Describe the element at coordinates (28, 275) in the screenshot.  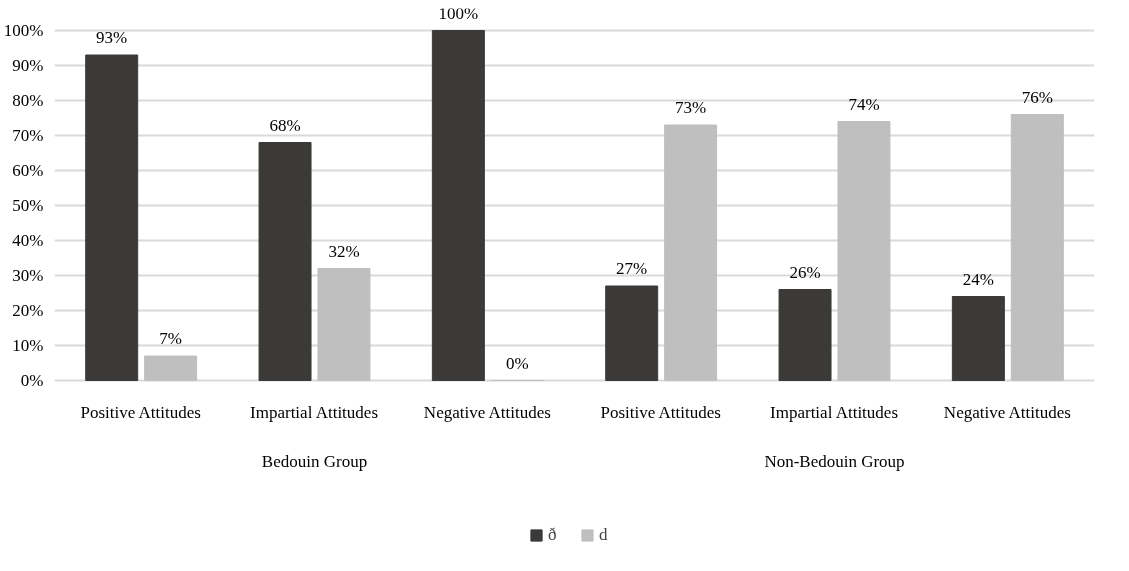
I see `y-tick-label: 30%` at that location.